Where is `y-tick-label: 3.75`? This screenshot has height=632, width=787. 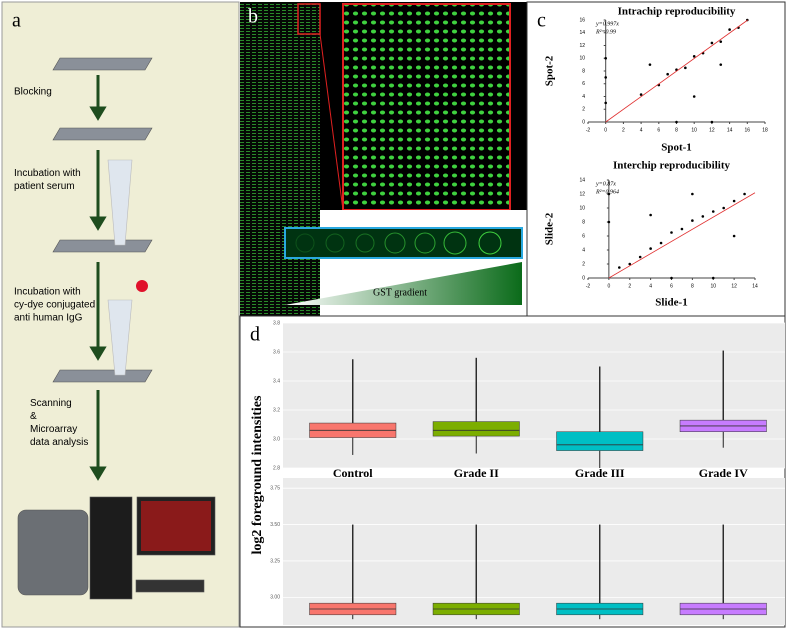 y-tick-label: 3.75 is located at coordinates (275, 489).